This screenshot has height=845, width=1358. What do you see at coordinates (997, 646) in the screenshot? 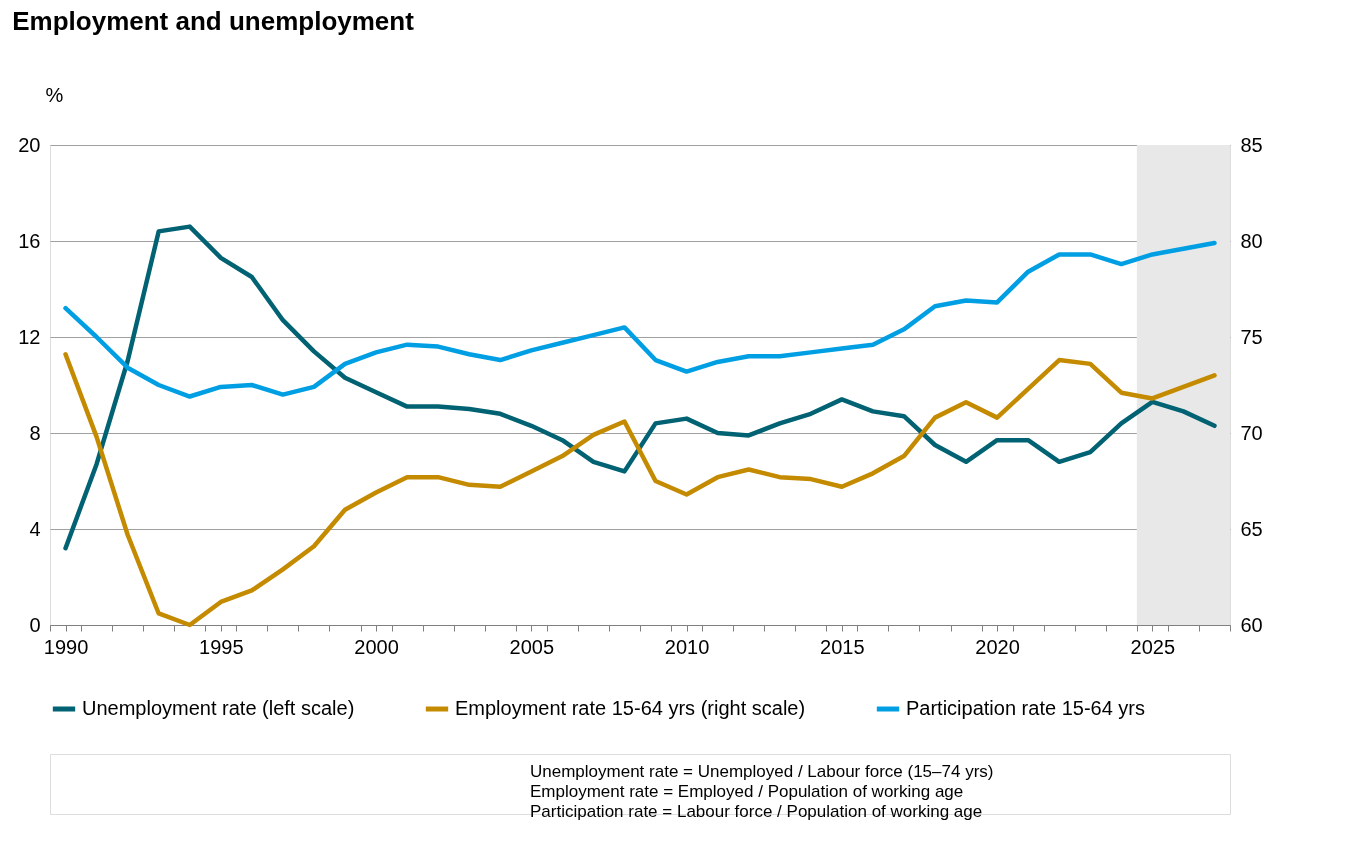
I see `x-tick-label: 2020` at bounding box center [997, 646].